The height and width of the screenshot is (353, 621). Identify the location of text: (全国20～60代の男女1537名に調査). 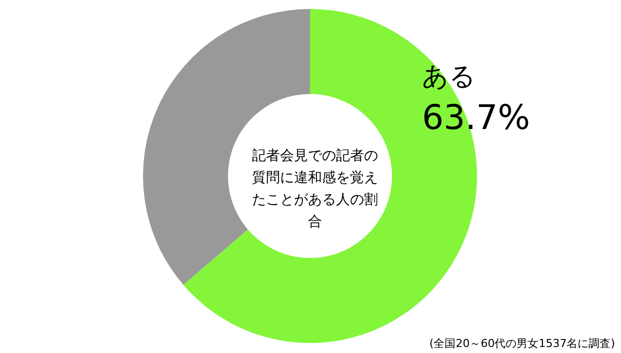
(522, 343).